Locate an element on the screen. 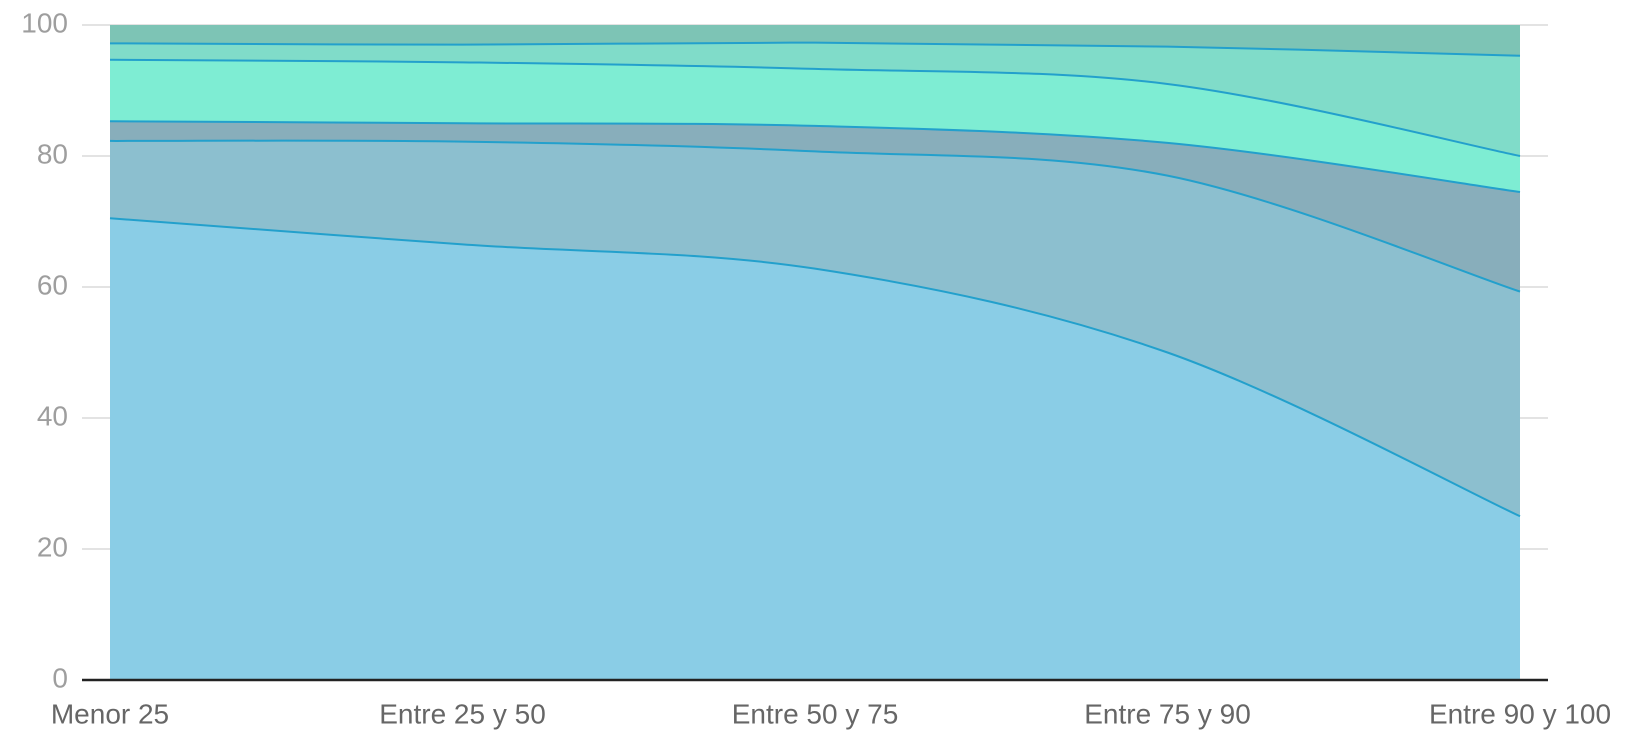 The image size is (1628, 733). x-tick-label: Entre 75 y 90 is located at coordinates (1167, 713).